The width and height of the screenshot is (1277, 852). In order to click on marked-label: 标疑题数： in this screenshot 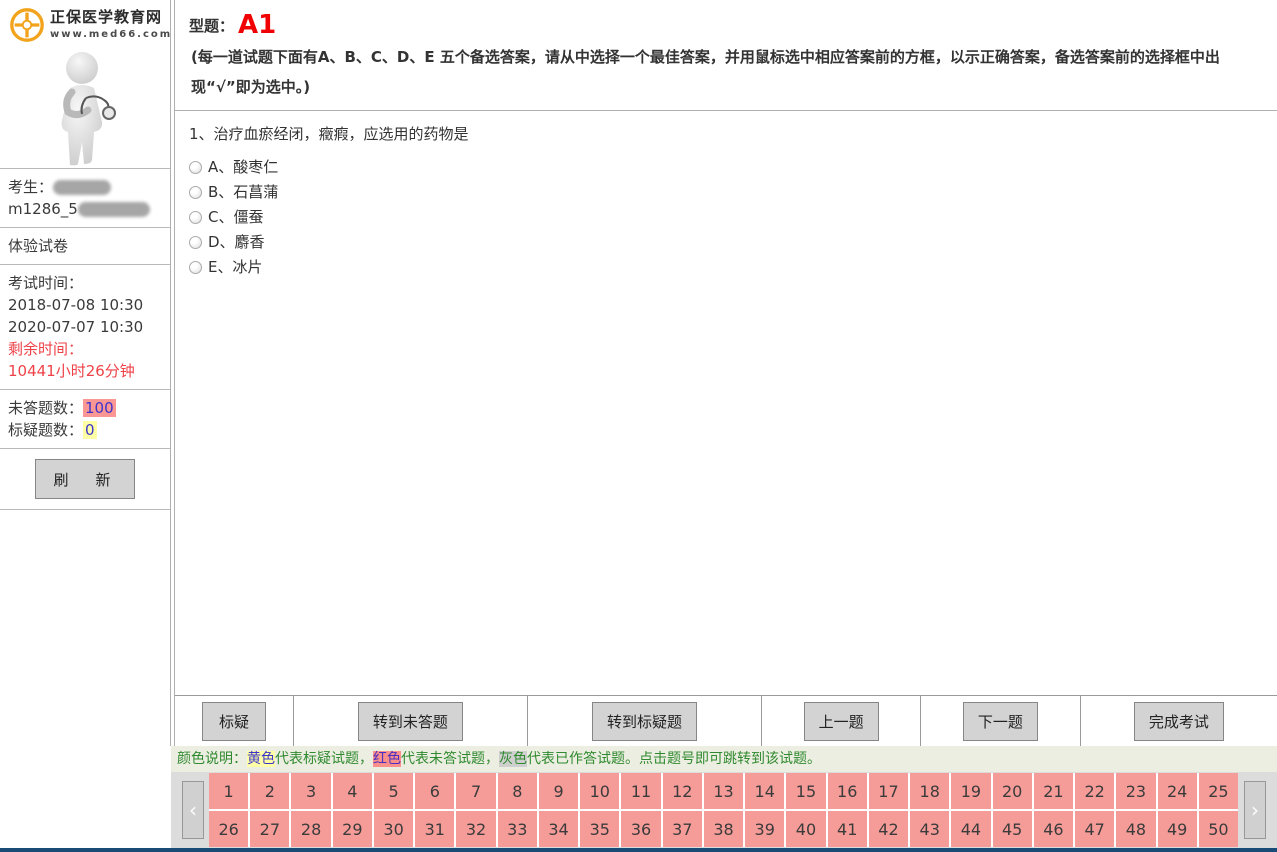, I will do `click(46, 430)`.